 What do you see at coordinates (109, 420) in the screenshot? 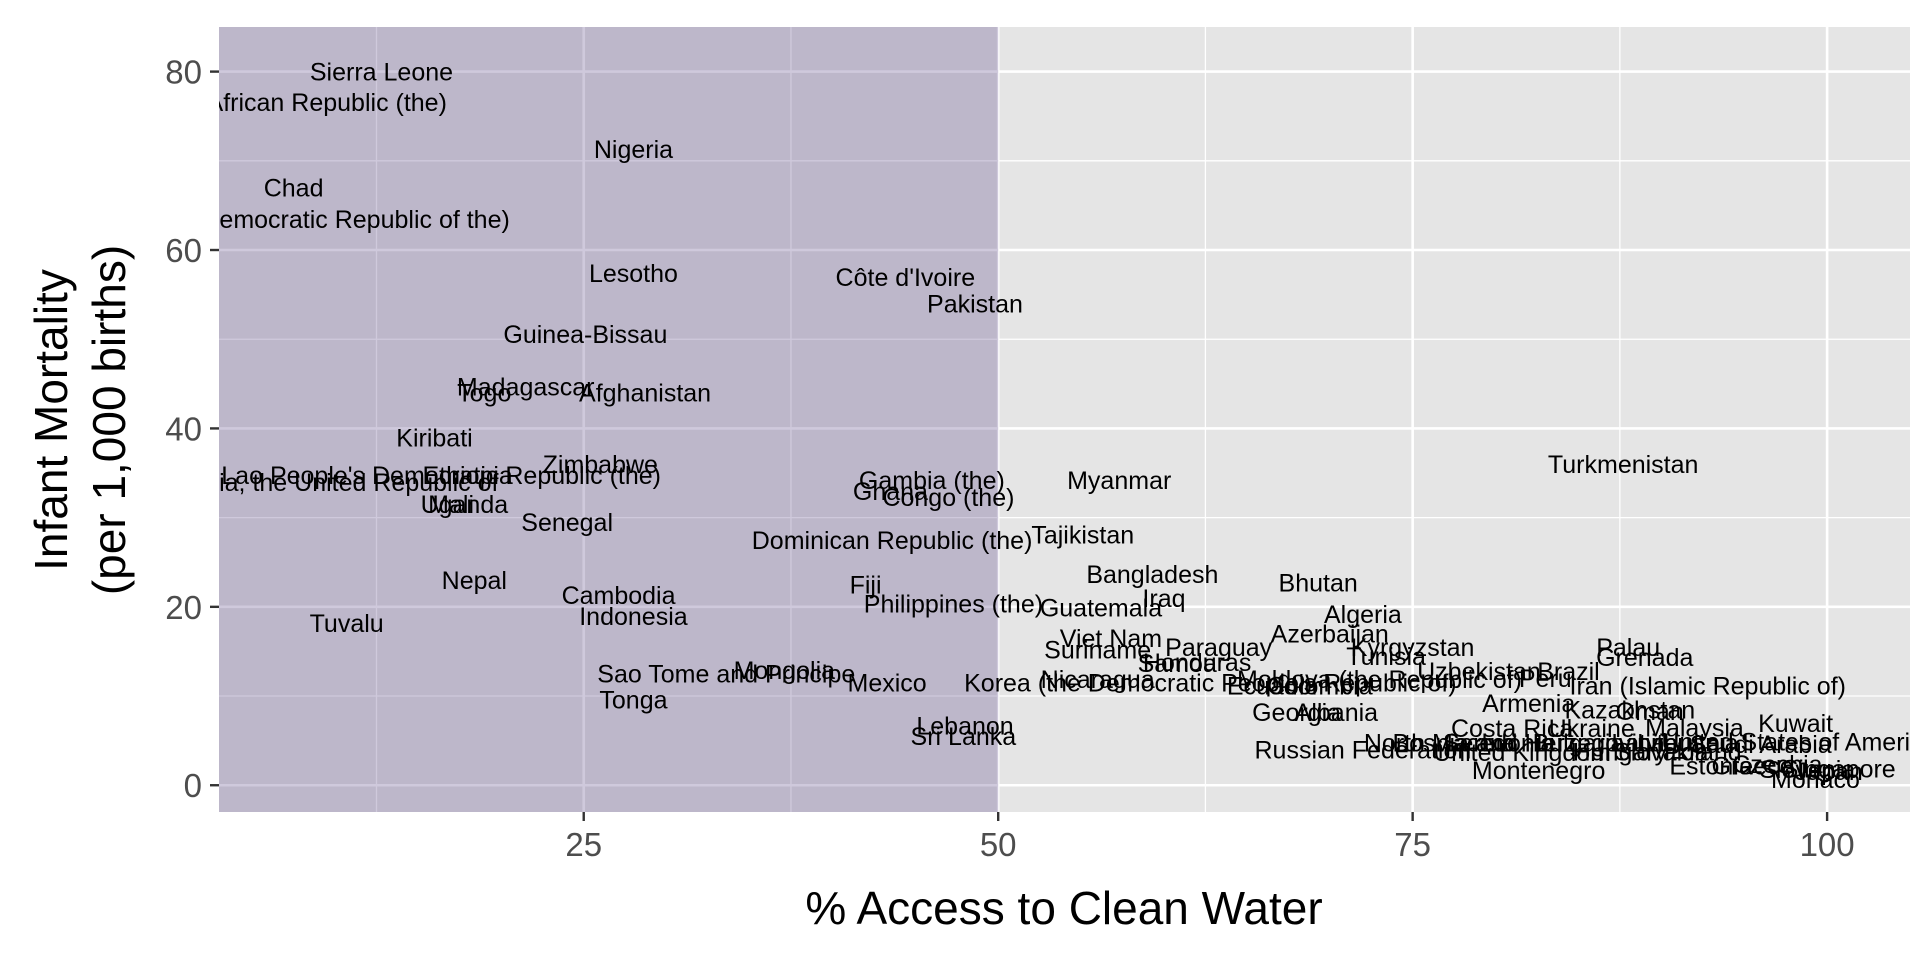
I see `y-axis-title-line-2: (per 1,000 births)` at bounding box center [109, 420].